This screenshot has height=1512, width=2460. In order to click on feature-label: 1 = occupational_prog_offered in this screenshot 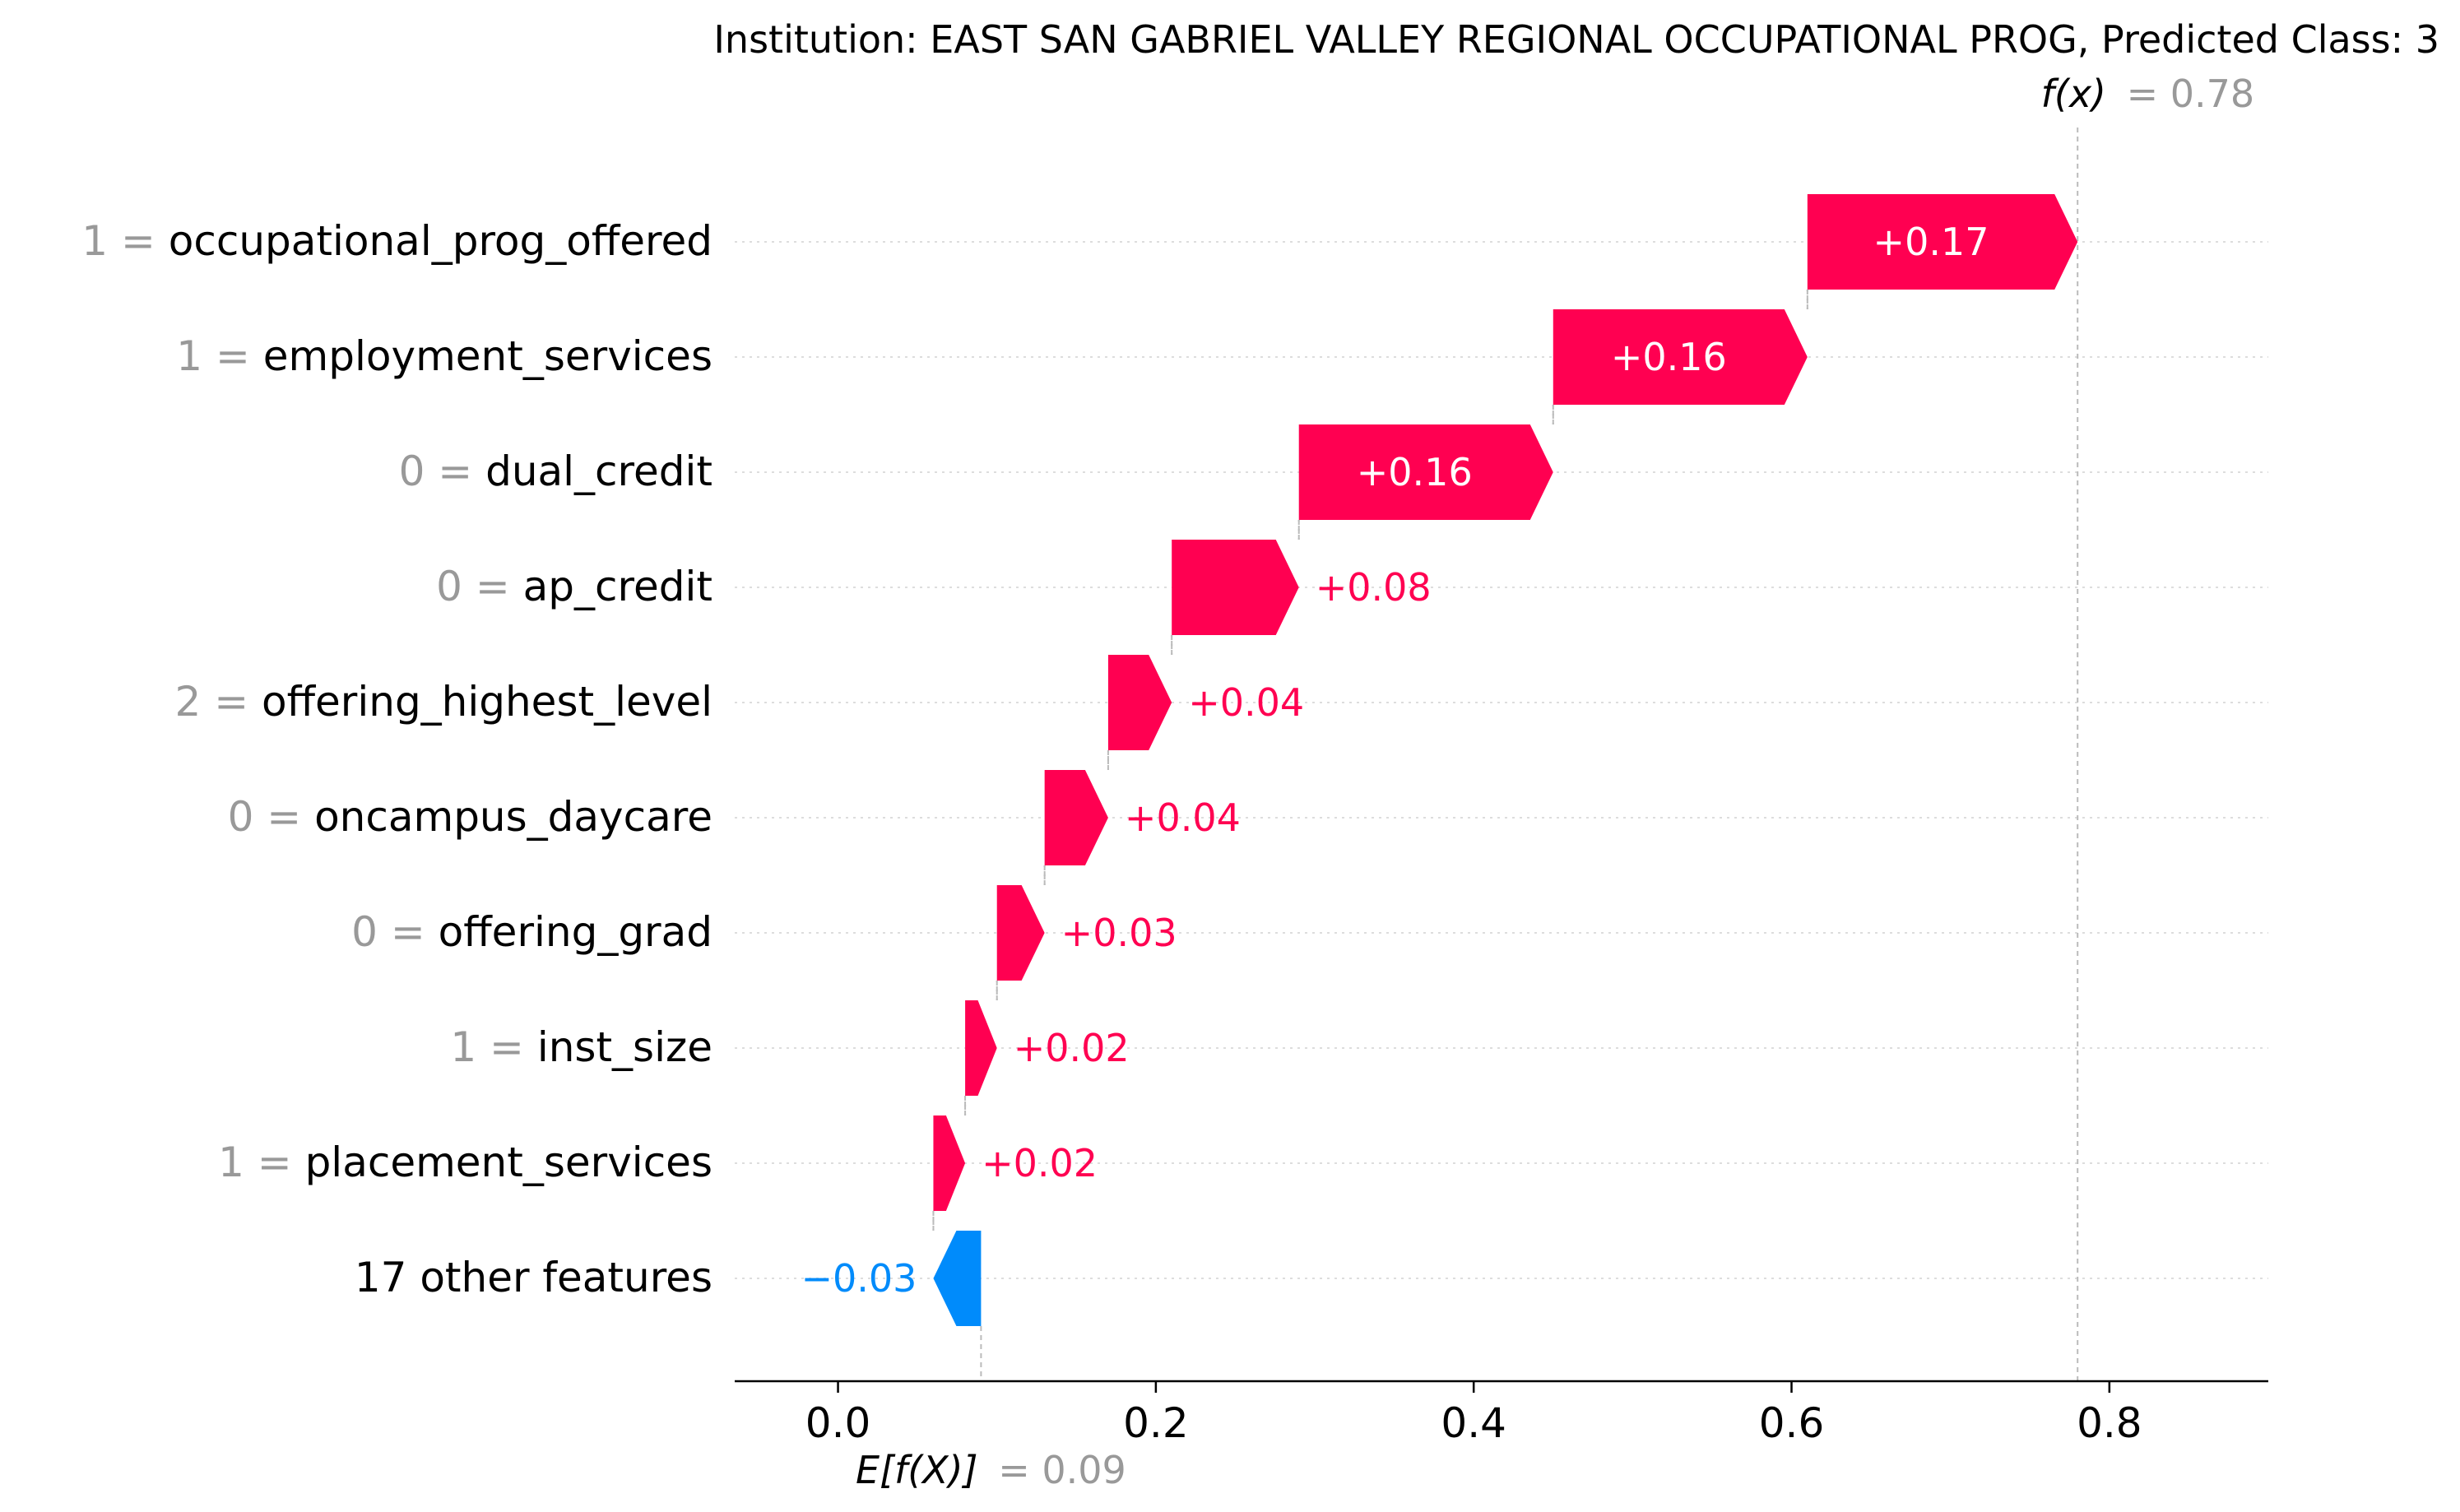, I will do `click(396, 241)`.